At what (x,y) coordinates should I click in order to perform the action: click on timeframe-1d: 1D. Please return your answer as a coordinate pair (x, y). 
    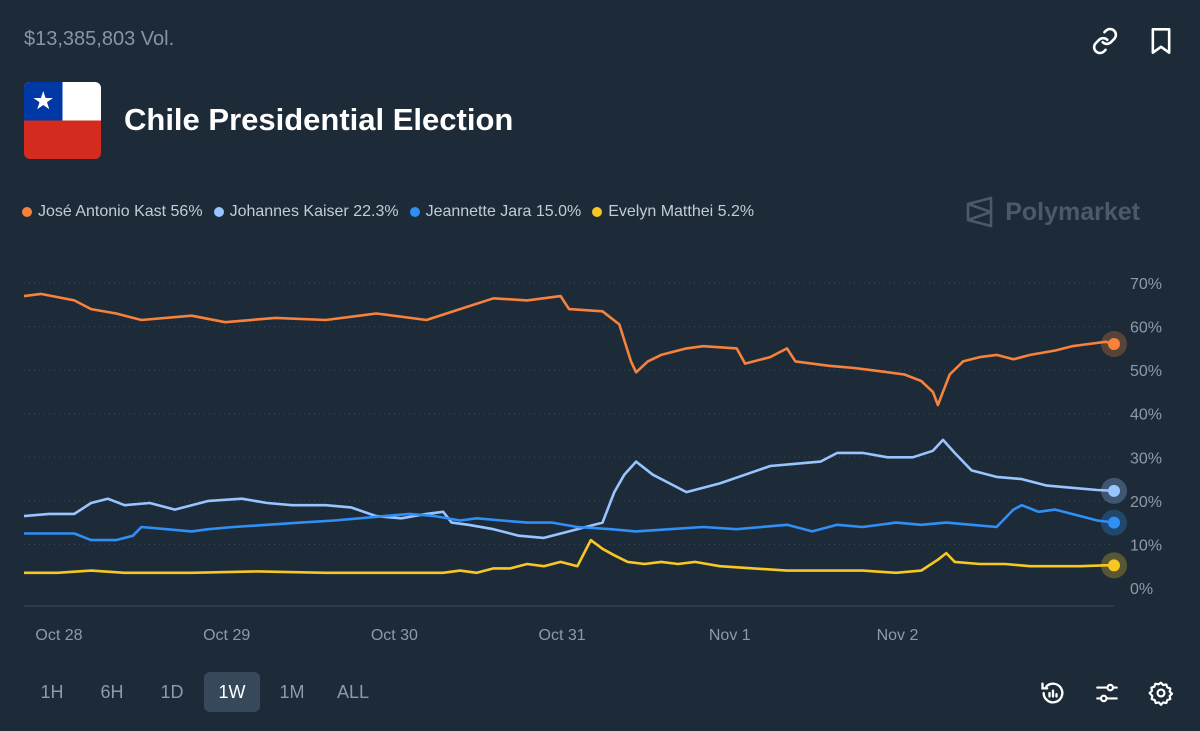
    Looking at the image, I should click on (172, 691).